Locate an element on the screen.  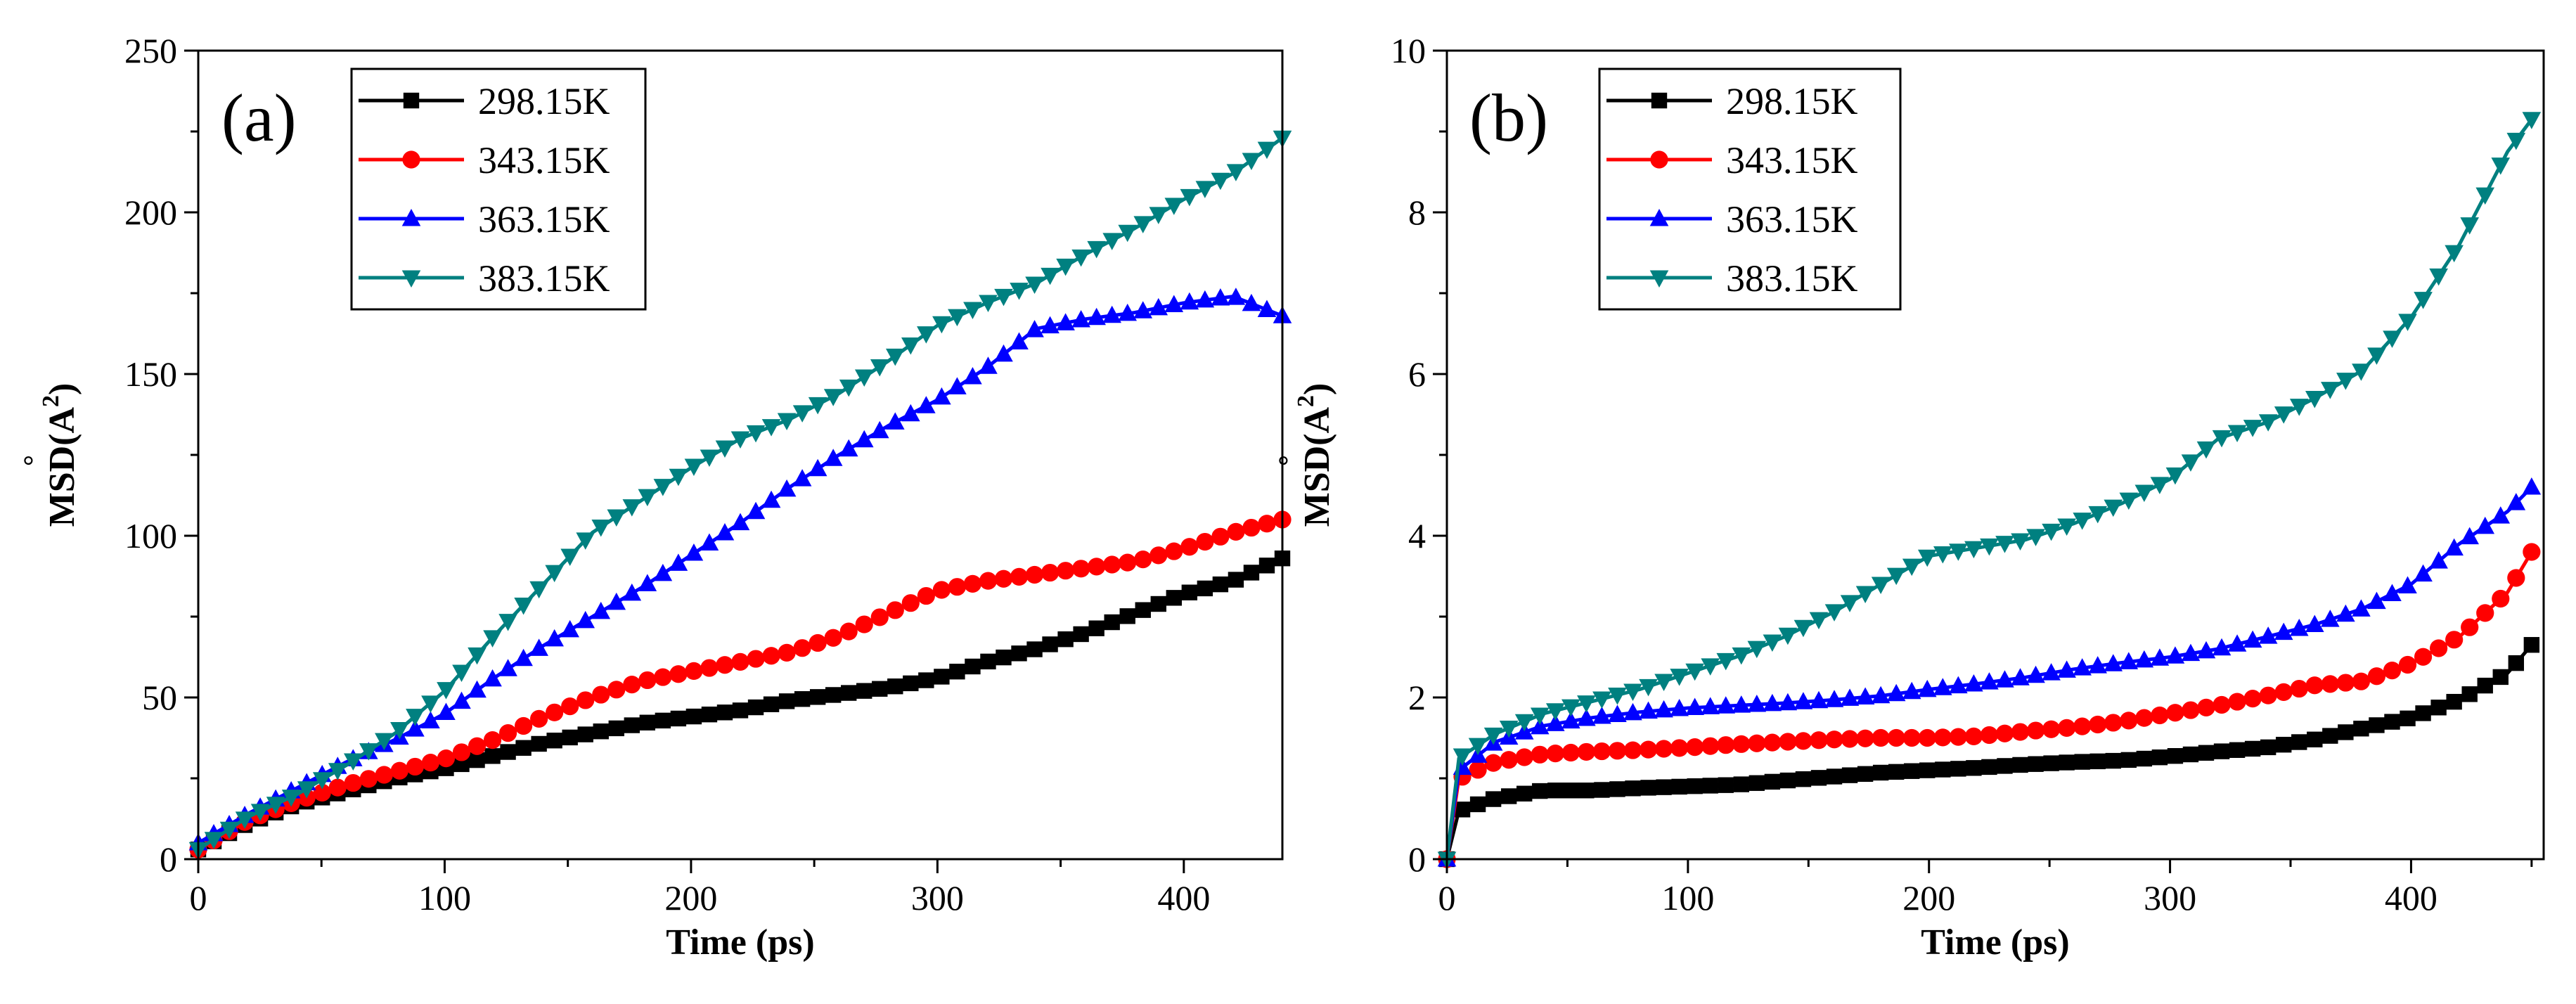
panel-b-series-343.15K is located at coordinates (1989, 705).